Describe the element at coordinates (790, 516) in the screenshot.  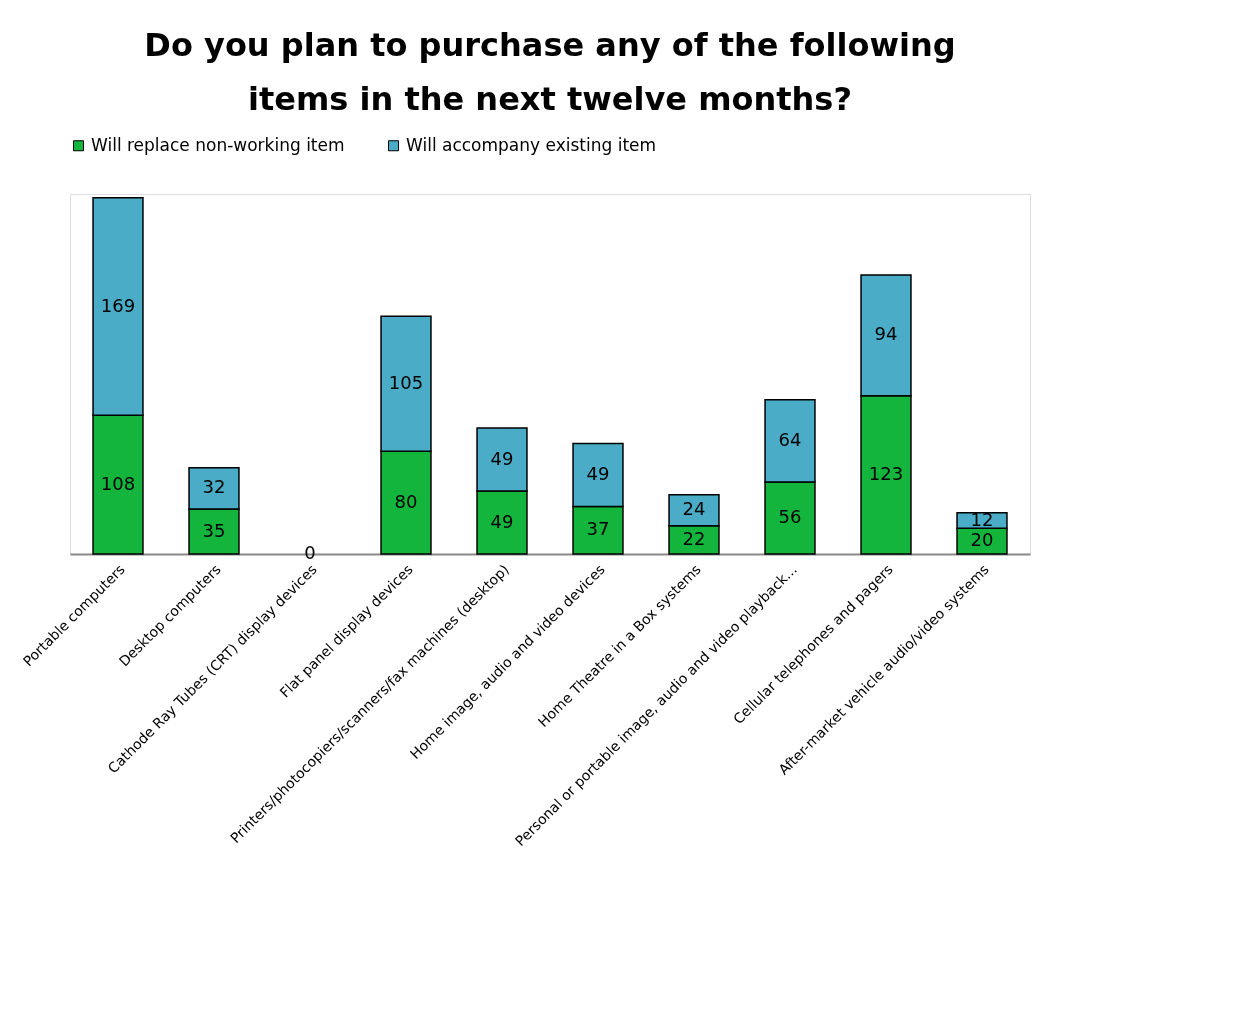
I see `data-label: 56` at that location.